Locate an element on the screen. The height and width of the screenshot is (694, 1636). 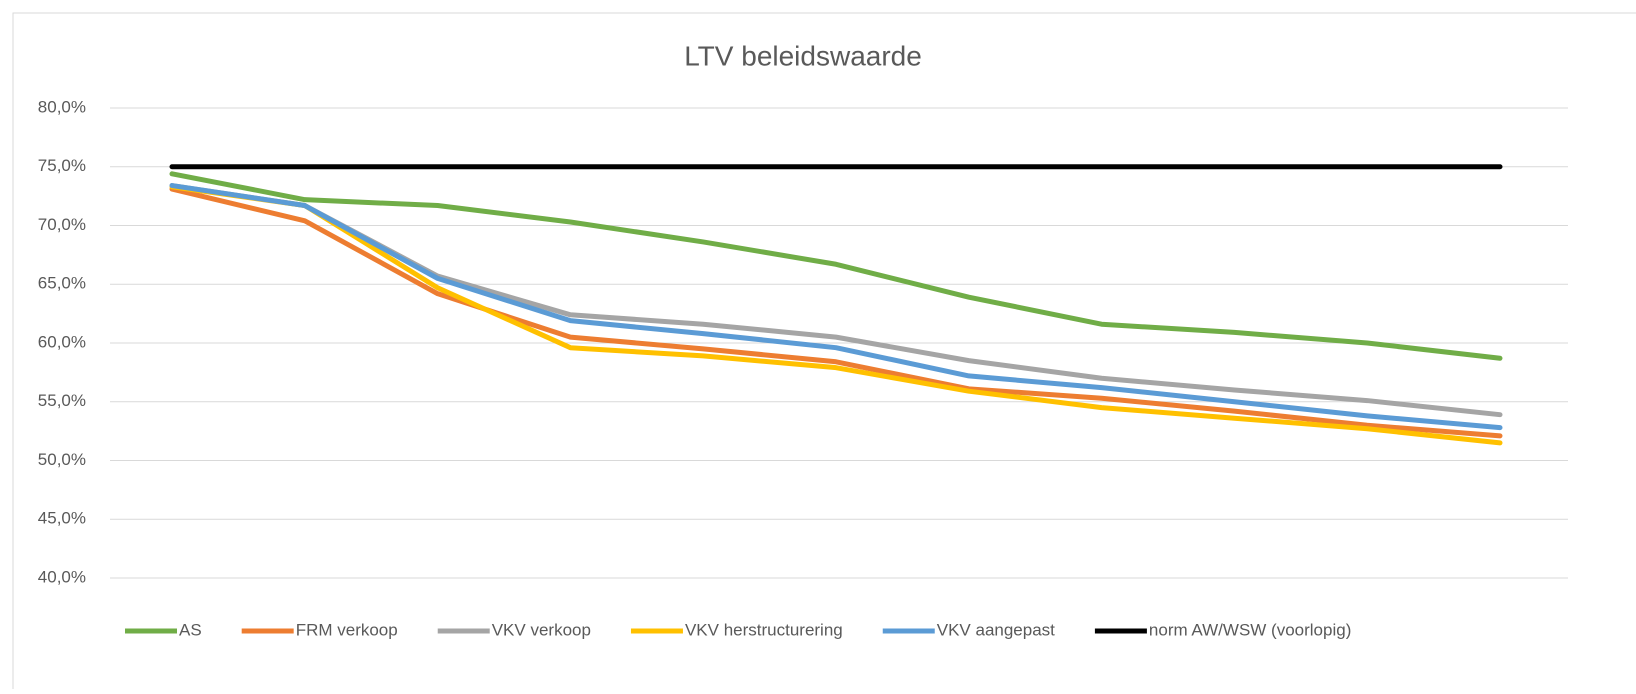
legend-label: VKV herstructurering is located at coordinates (764, 629).